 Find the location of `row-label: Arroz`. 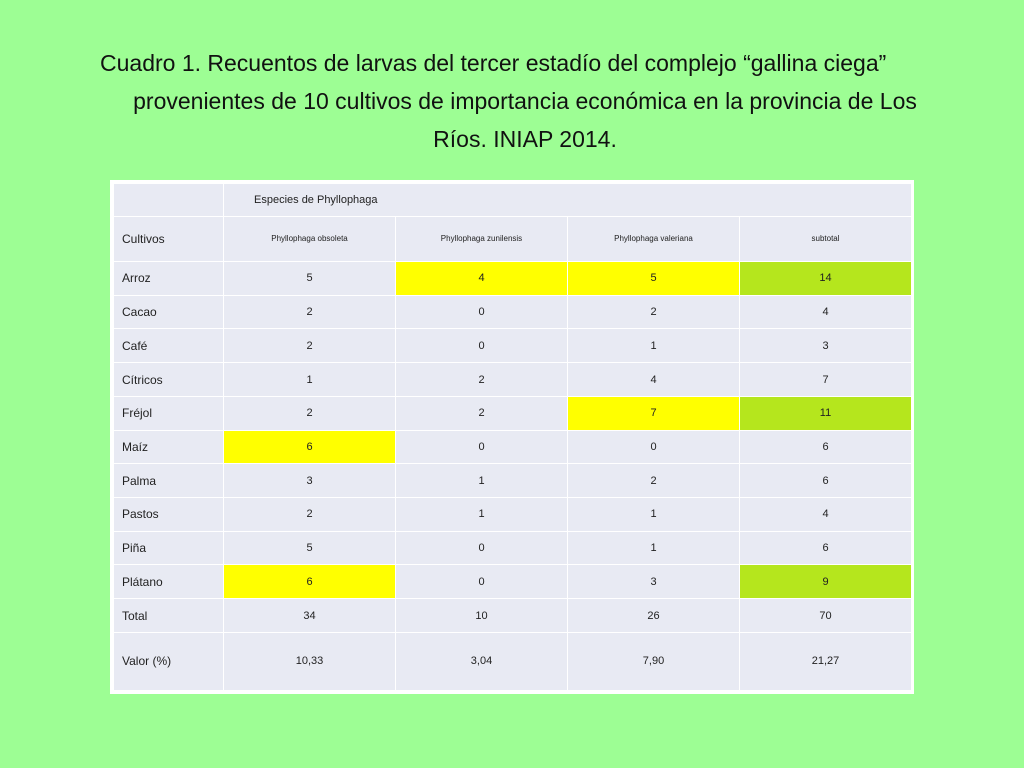

row-label: Arroz is located at coordinates (168, 278).